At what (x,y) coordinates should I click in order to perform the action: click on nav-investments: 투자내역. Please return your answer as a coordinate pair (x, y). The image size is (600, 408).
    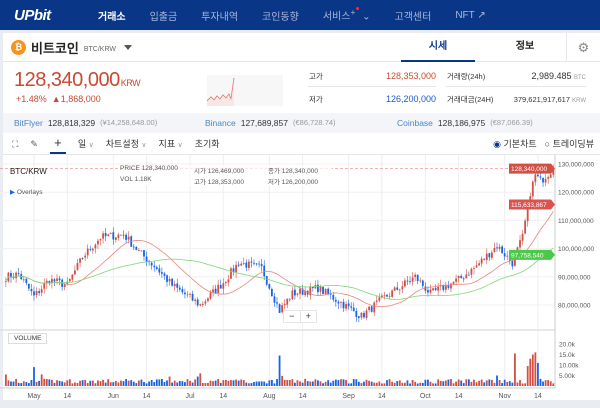
    Looking at the image, I should click on (220, 17).